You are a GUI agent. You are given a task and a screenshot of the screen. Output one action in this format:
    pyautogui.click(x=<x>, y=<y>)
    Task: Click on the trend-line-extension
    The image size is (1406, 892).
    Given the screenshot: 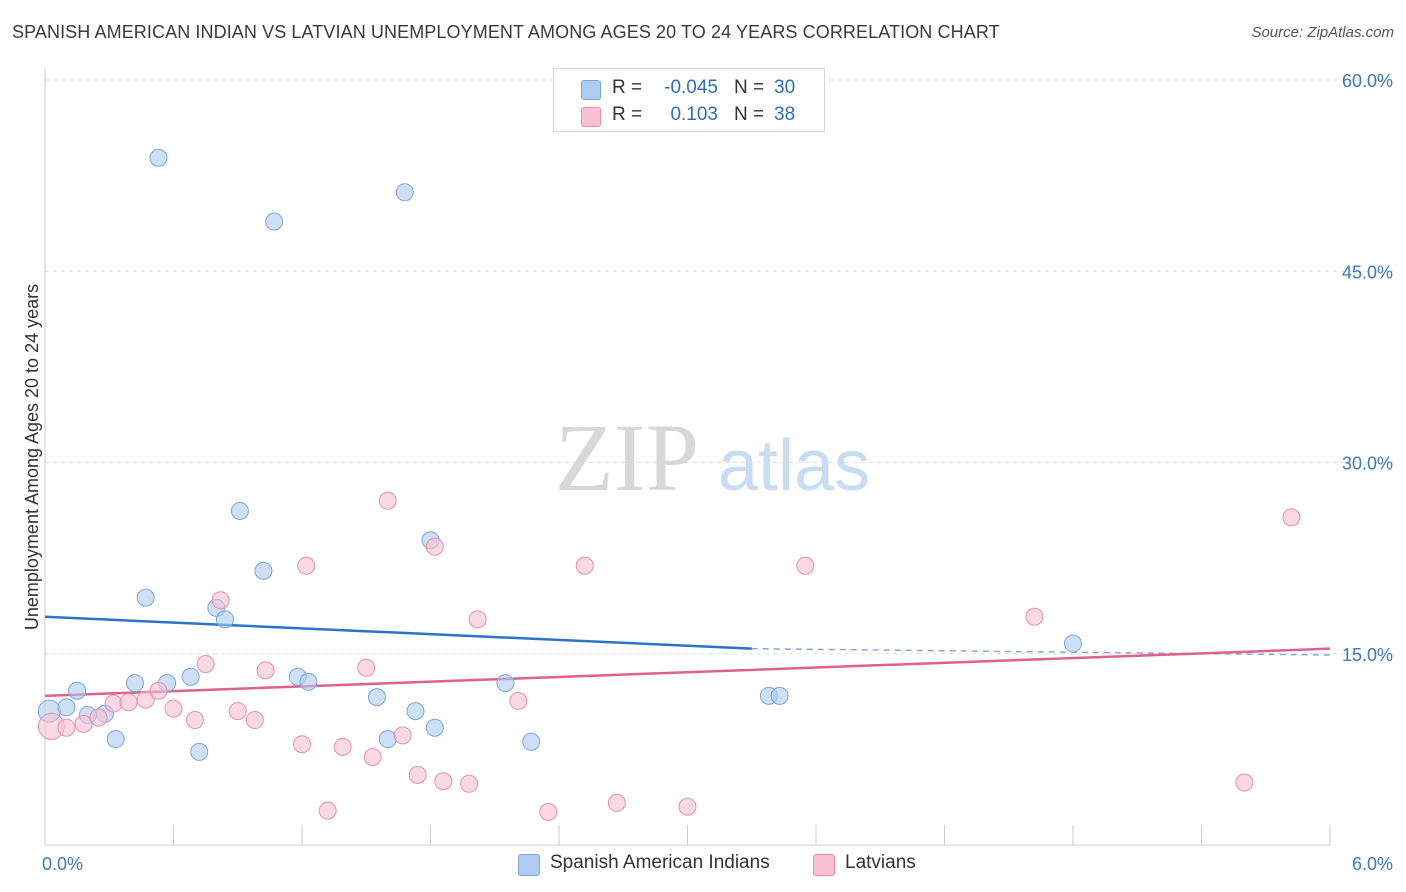 What is the action you would take?
    pyautogui.click(x=1041, y=651)
    